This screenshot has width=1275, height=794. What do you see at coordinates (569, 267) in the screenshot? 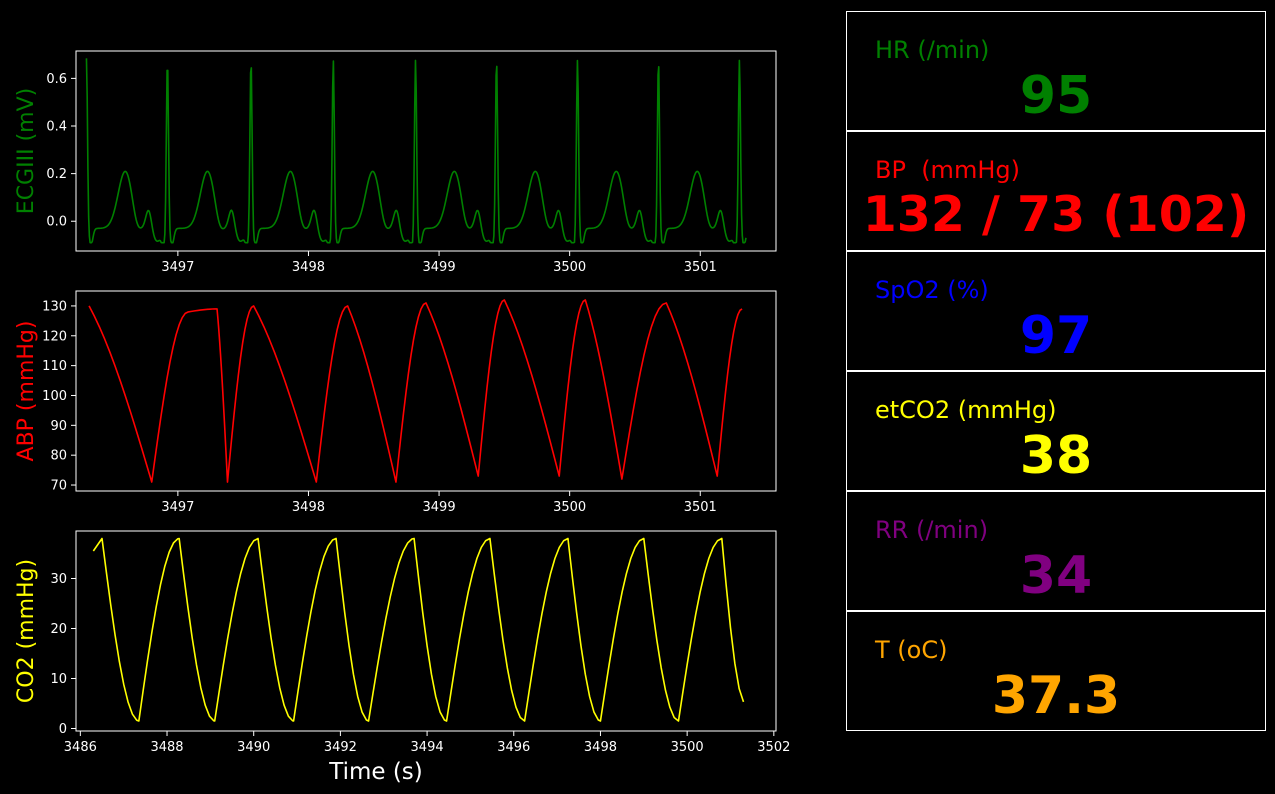
I see `ecg-xtick-label: 3500` at bounding box center [569, 267].